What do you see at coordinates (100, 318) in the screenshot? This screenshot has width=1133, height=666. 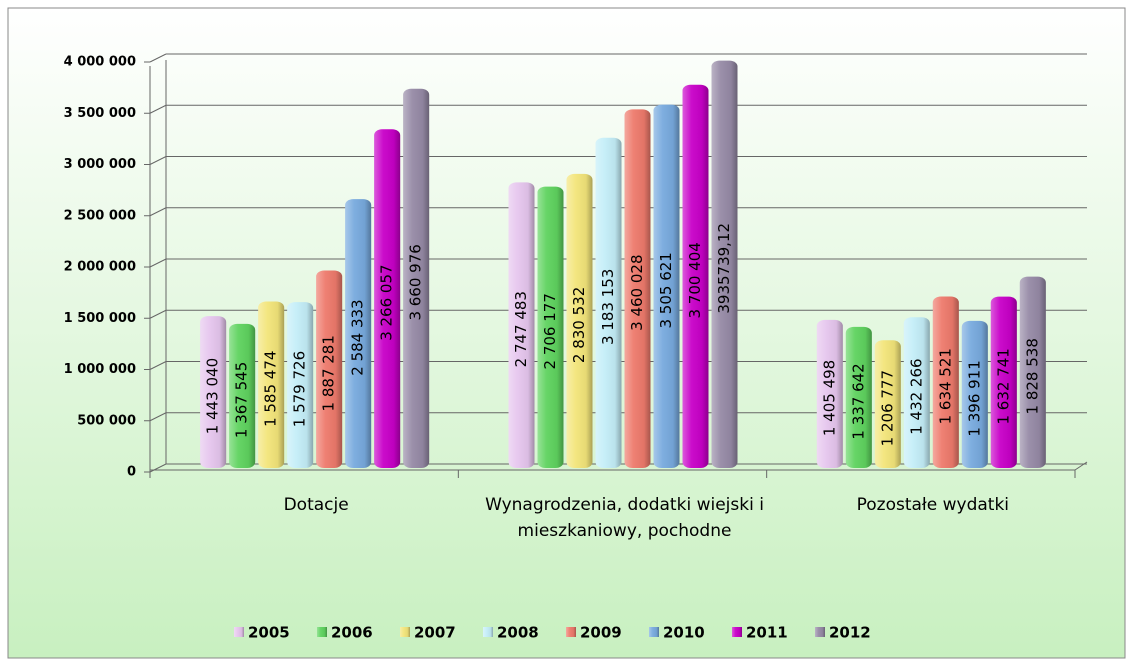 I see `y-tick-label: 1 500 000` at bounding box center [100, 318].